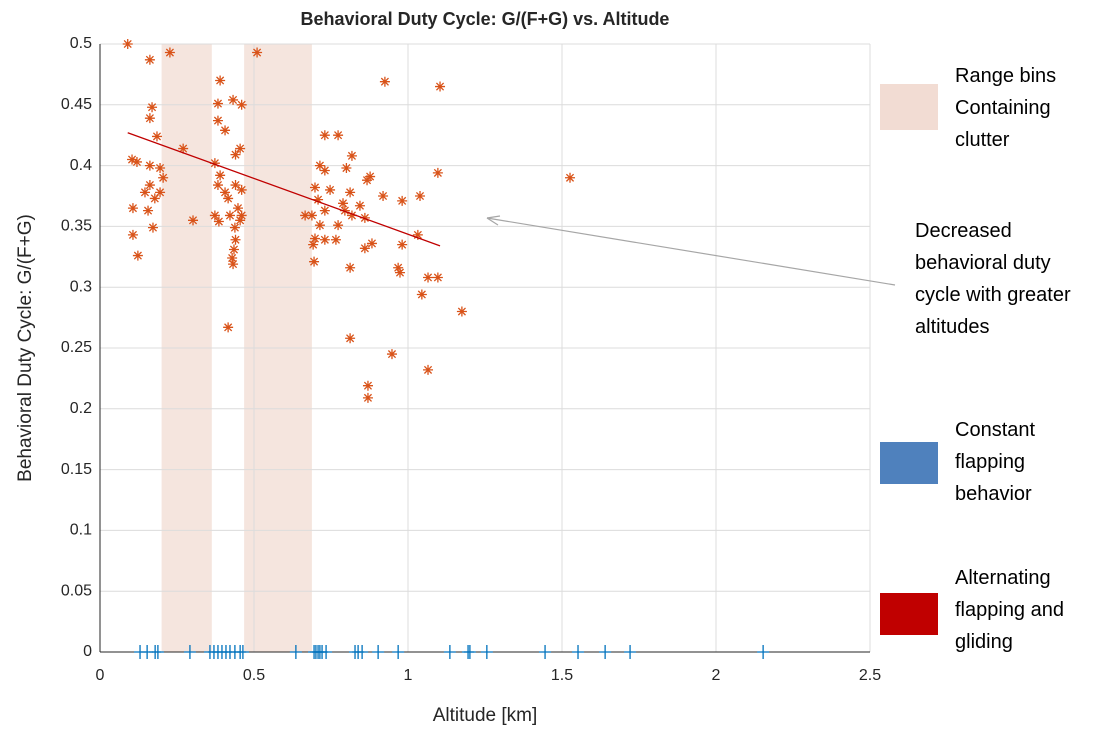 Image resolution: width=1115 pixels, height=729 pixels. Describe the element at coordinates (87, 651) in the screenshot. I see `y-tick-label: 0` at that location.